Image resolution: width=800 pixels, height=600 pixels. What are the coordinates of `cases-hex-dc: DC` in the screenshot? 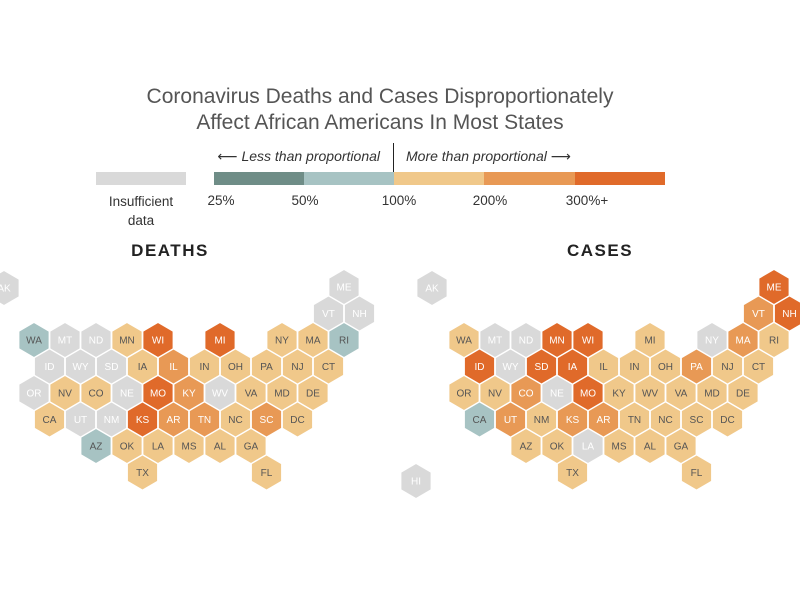 It's located at (727, 419).